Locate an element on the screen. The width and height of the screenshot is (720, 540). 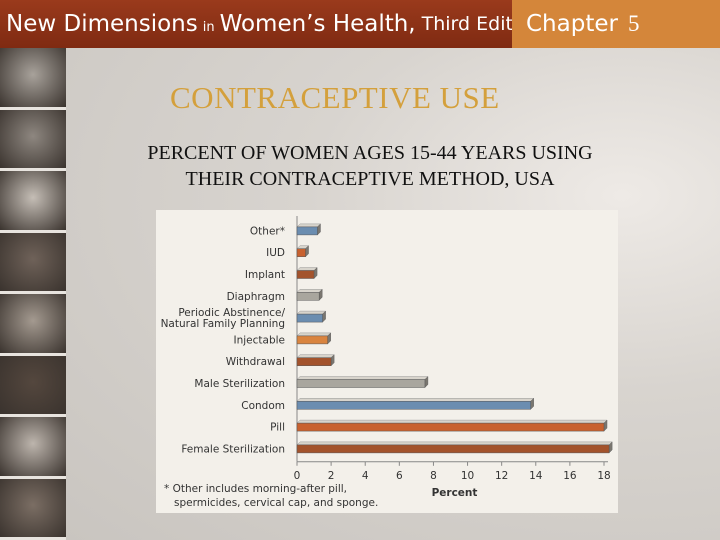
x-tick-label: 14 is located at coordinates (536, 476).